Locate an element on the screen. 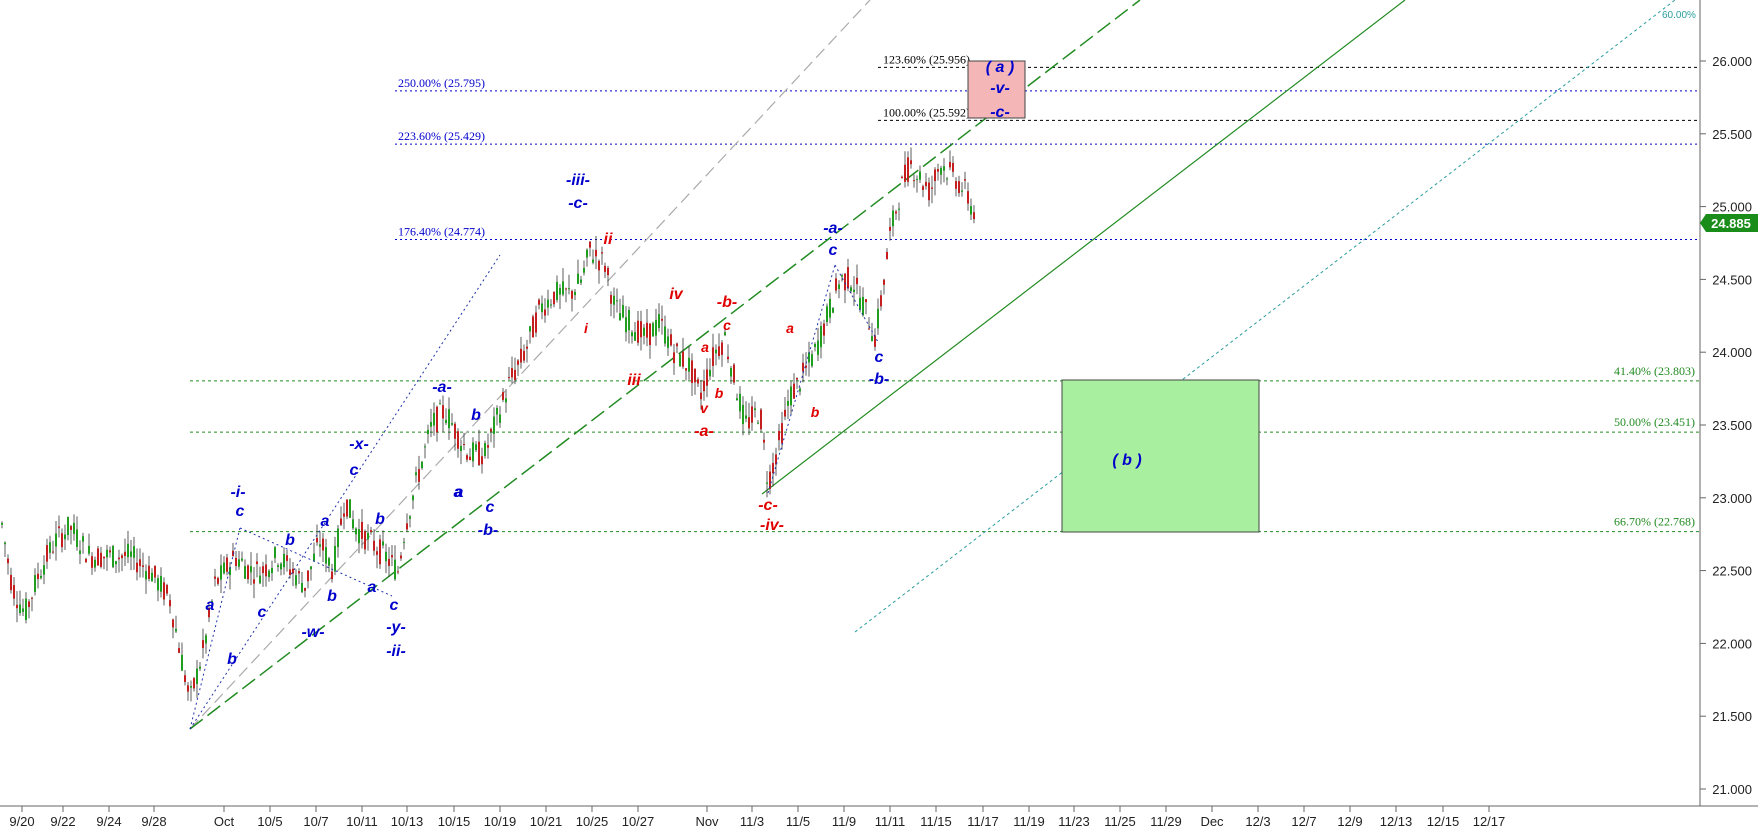 This screenshot has height=831, width=1758. x-tick-label: 11/9 is located at coordinates (844, 821).